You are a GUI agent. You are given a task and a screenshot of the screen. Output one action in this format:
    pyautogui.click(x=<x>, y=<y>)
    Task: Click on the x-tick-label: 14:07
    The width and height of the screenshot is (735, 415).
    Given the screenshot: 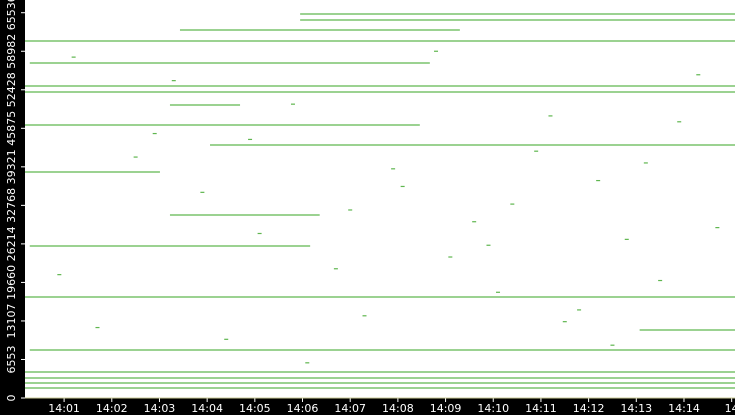 What is the action you would take?
    pyautogui.click(x=350, y=408)
    